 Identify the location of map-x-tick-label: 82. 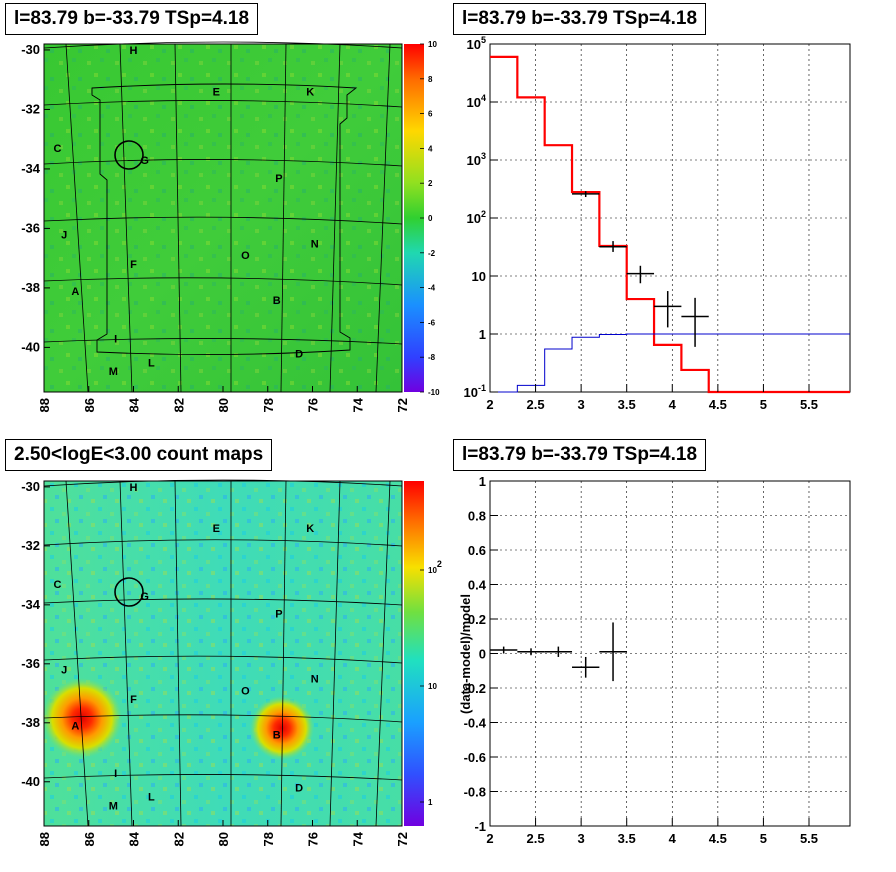
(178, 405).